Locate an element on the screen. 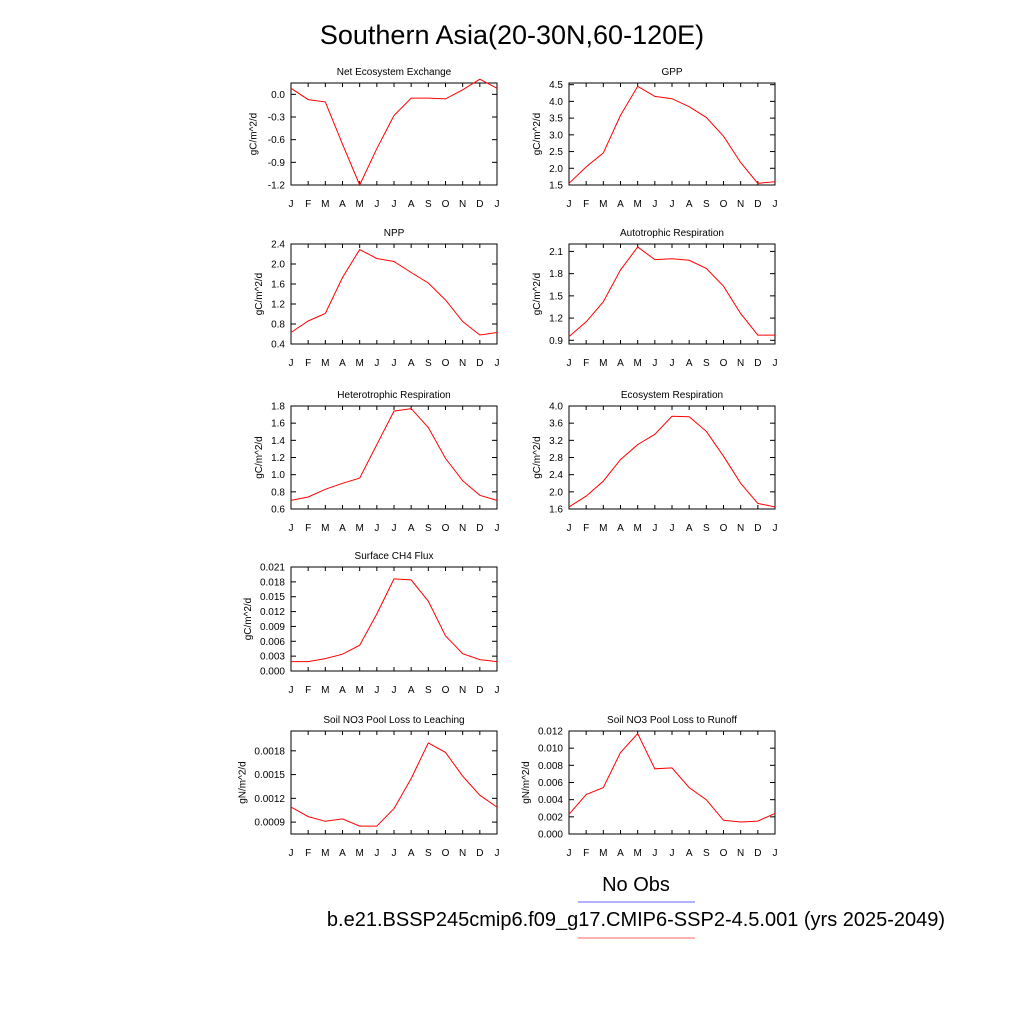 This screenshot has height=1024, width=1024. y-tick-label: 2.0 is located at coordinates (278, 265).